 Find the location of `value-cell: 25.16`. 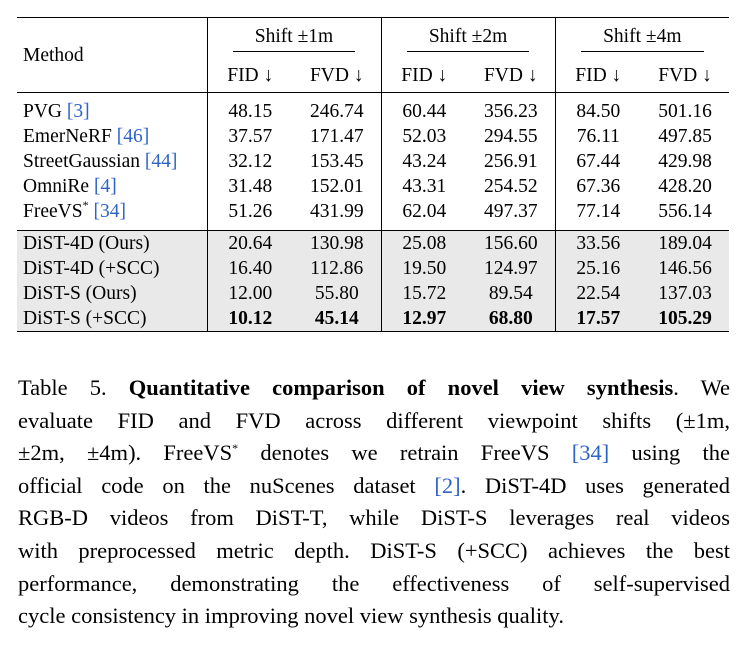

value-cell: 25.16 is located at coordinates (598, 268).